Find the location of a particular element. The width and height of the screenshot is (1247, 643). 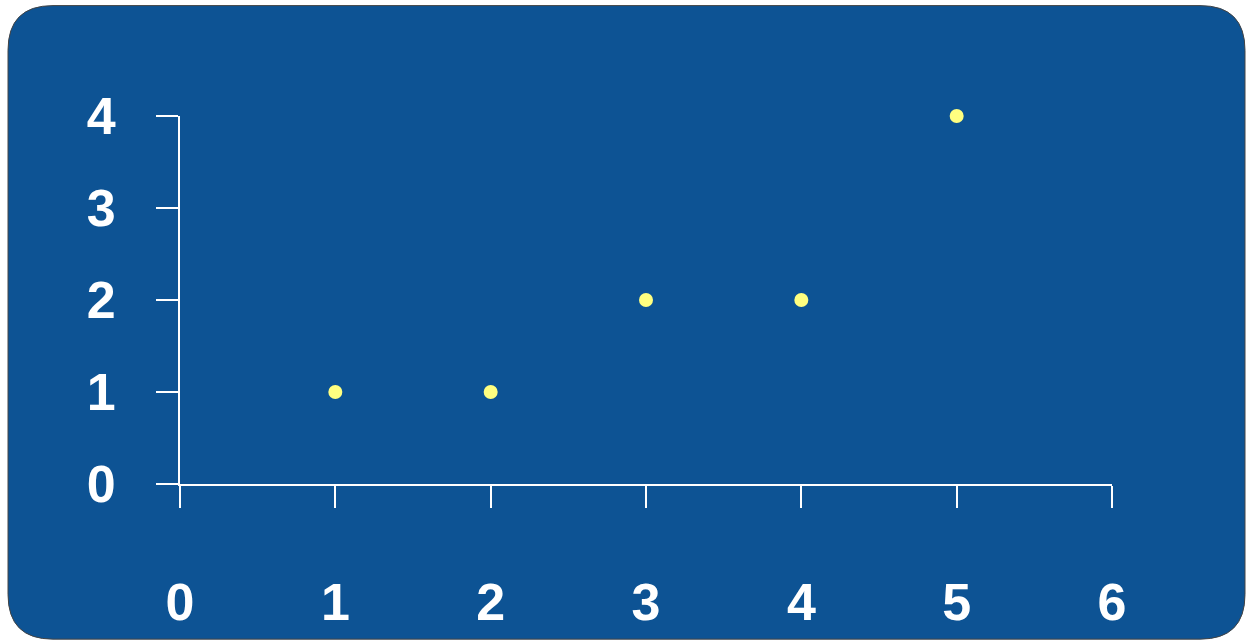

y-tick-label: 2 is located at coordinates (101, 300).